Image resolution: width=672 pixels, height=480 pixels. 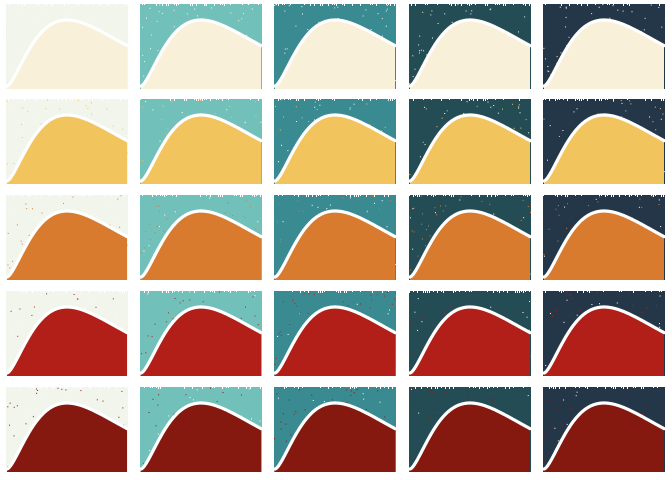 What do you see at coordinates (604, 333) in the screenshot?
I see `swatch-red-on-navy` at bounding box center [604, 333].